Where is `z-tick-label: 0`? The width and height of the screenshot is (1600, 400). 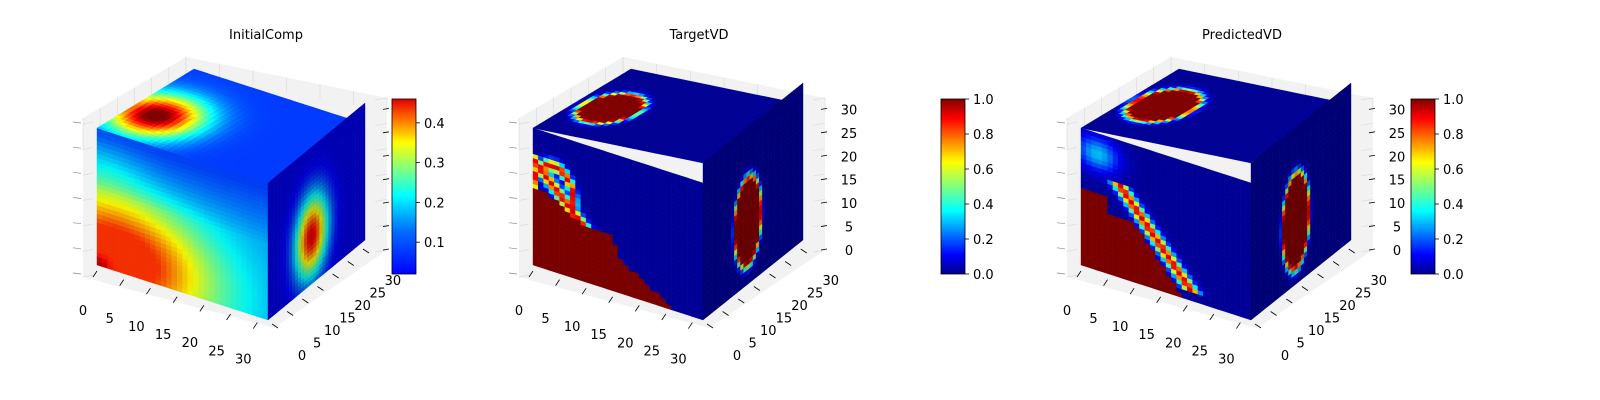
z-tick-label: 0 is located at coordinates (1397, 251).